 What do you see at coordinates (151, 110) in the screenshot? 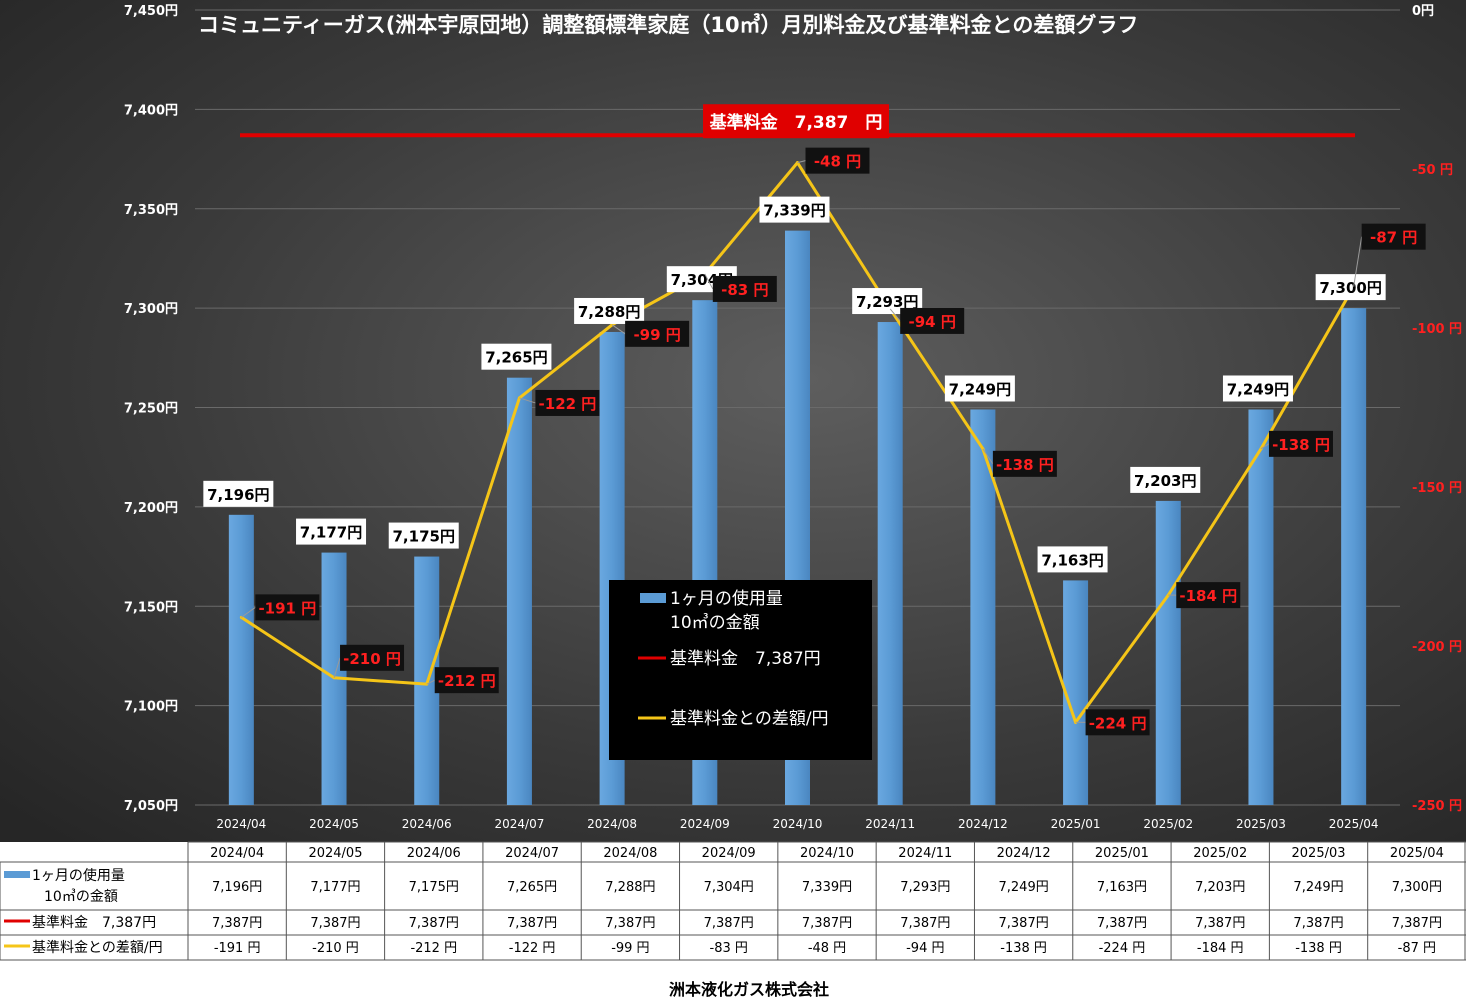
I see `y-left-tick-label: 7,400円` at bounding box center [151, 110].